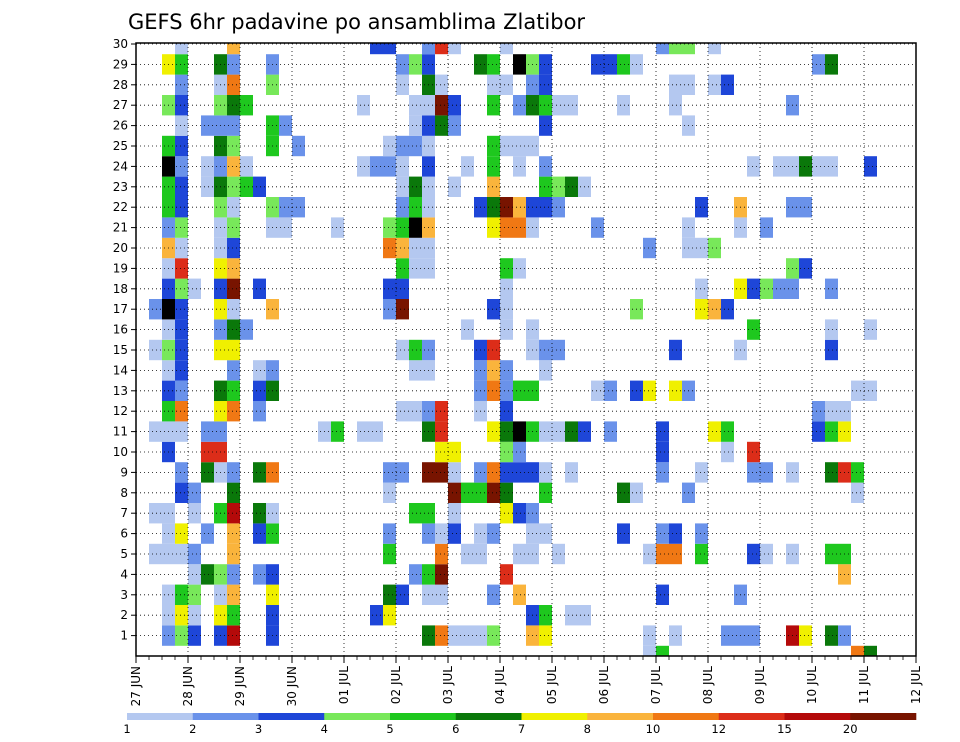 Image resolution: width=960 pixels, height=742 pixels. I want to click on y-tick-label: 2, so click(124, 615).